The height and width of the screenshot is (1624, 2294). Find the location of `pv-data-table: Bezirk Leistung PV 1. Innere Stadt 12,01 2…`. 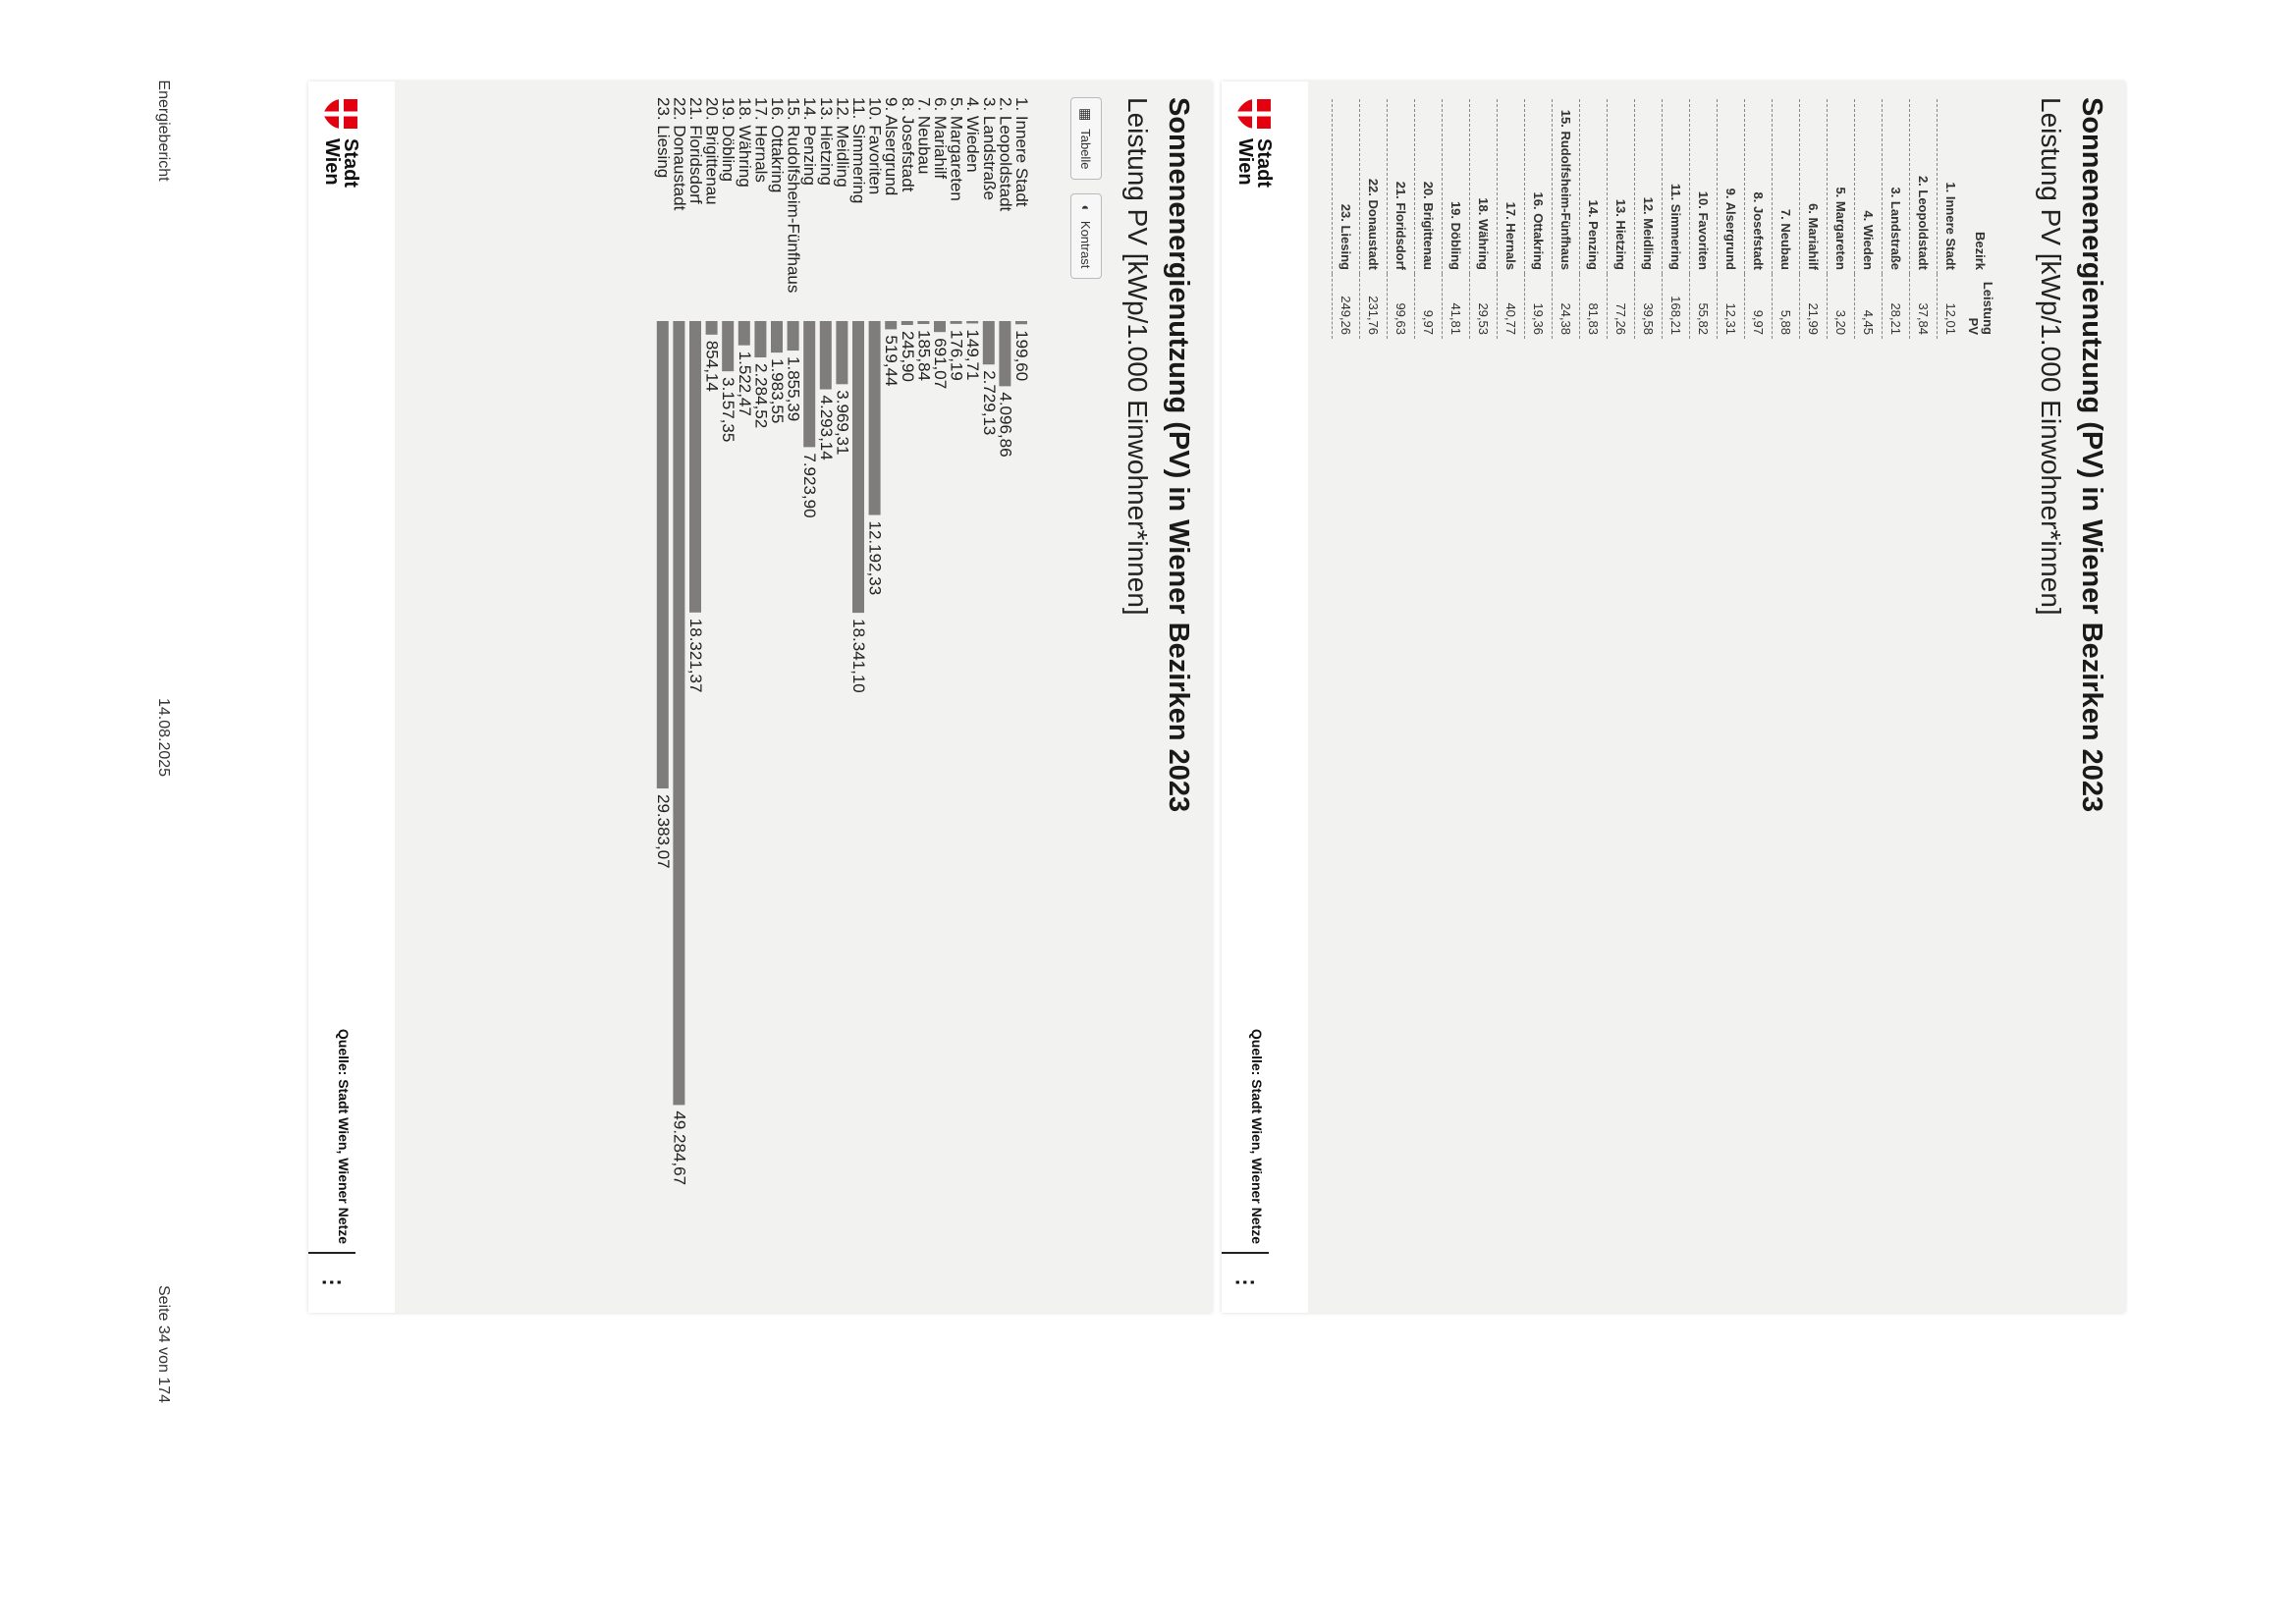

pv-data-table: Bezirk Leistung PV 1. Innere Stadt 12,01 2… is located at coordinates (1664, 219).